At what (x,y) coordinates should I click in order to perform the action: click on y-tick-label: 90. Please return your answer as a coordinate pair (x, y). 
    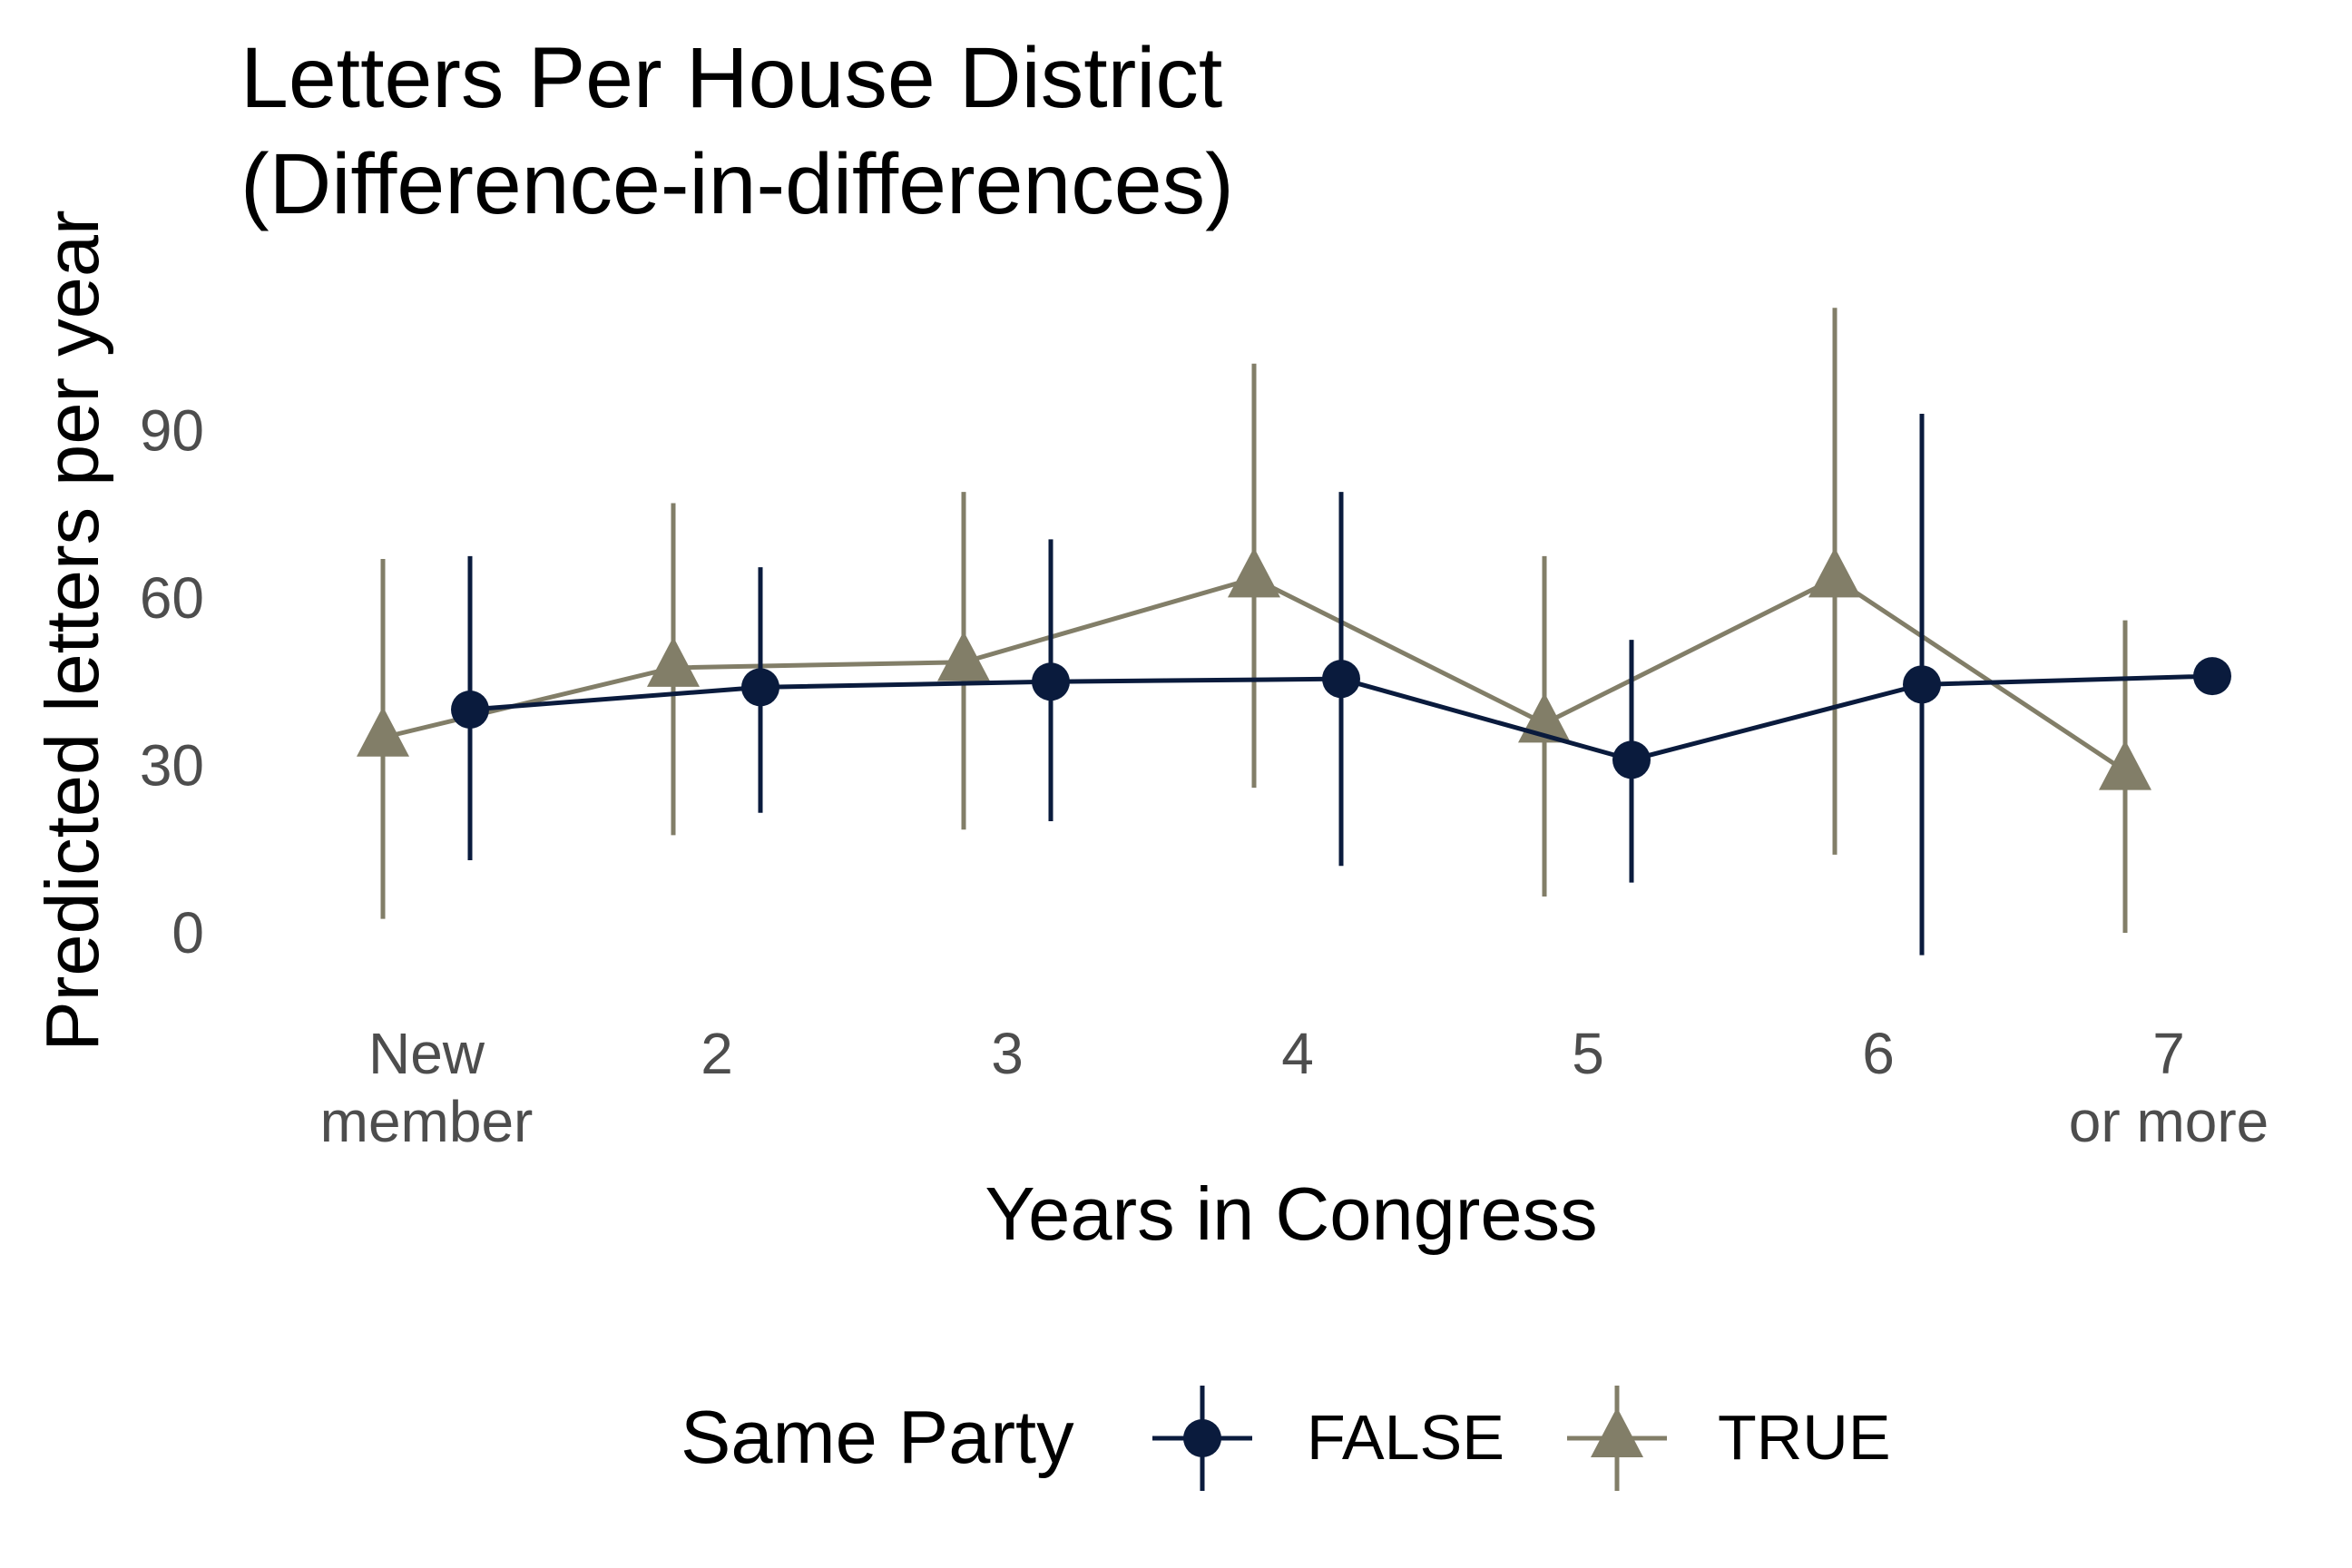
    Looking at the image, I should click on (172, 431).